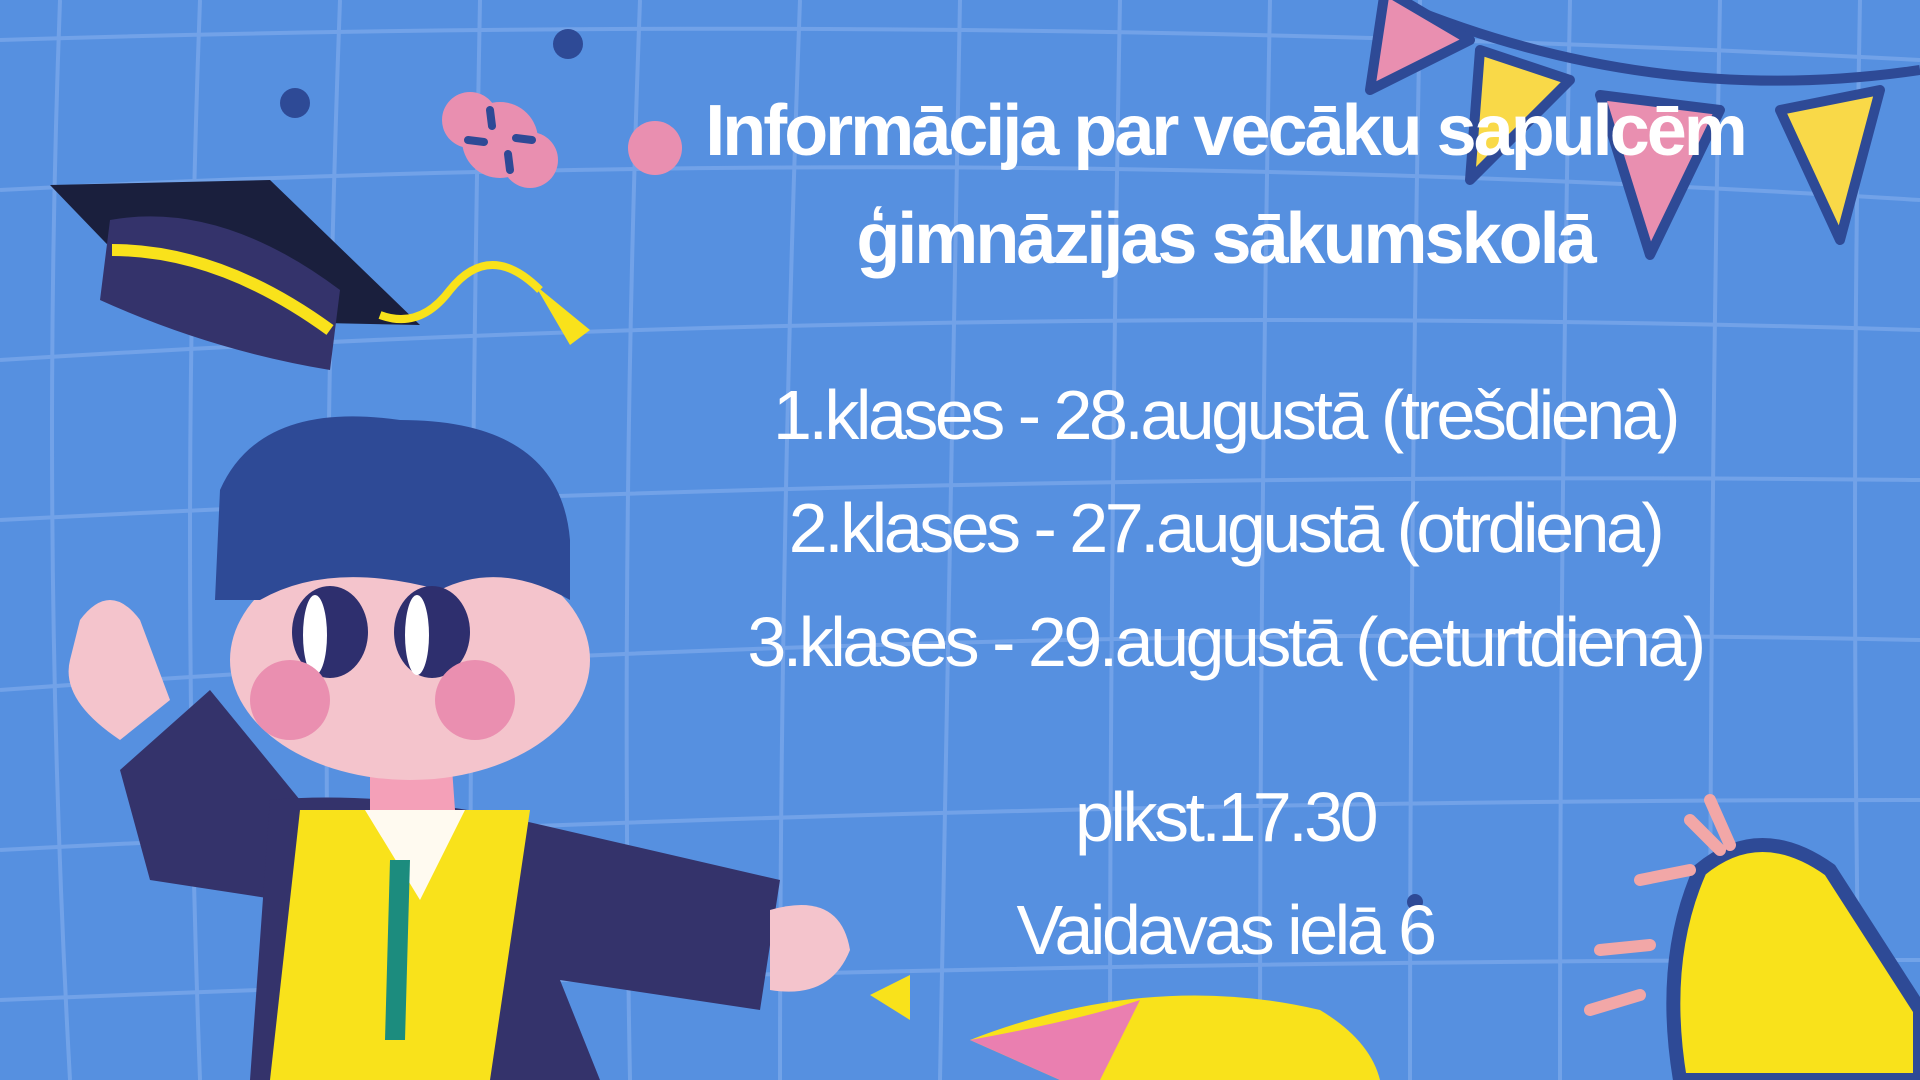 The height and width of the screenshot is (1080, 1920). Describe the element at coordinates (890, 997) in the screenshot. I see `triangle-decoration` at that location.